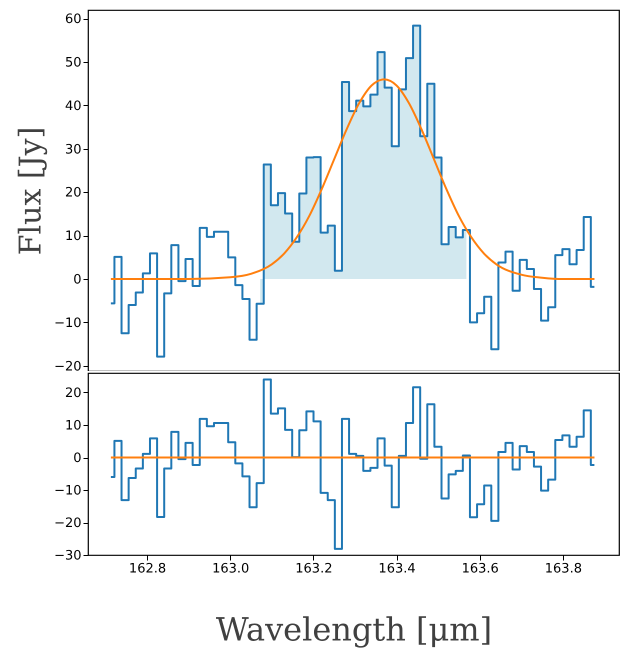 The width and height of the screenshot is (622, 649). What do you see at coordinates (31, 191) in the screenshot?
I see `y-axis-title: Flux [Jy]` at bounding box center [31, 191].